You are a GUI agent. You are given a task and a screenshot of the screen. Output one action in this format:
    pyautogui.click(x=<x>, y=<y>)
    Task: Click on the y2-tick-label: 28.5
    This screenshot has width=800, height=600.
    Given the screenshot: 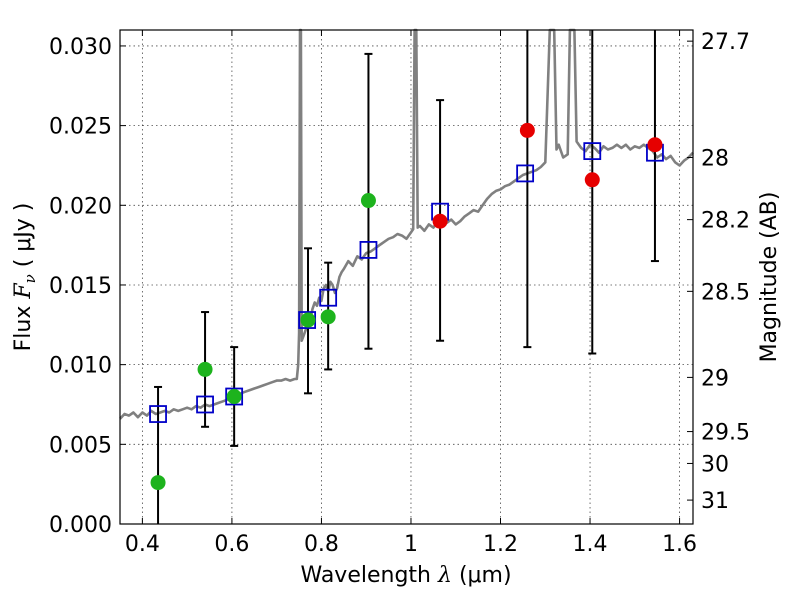 What is the action you would take?
    pyautogui.click(x=725, y=292)
    